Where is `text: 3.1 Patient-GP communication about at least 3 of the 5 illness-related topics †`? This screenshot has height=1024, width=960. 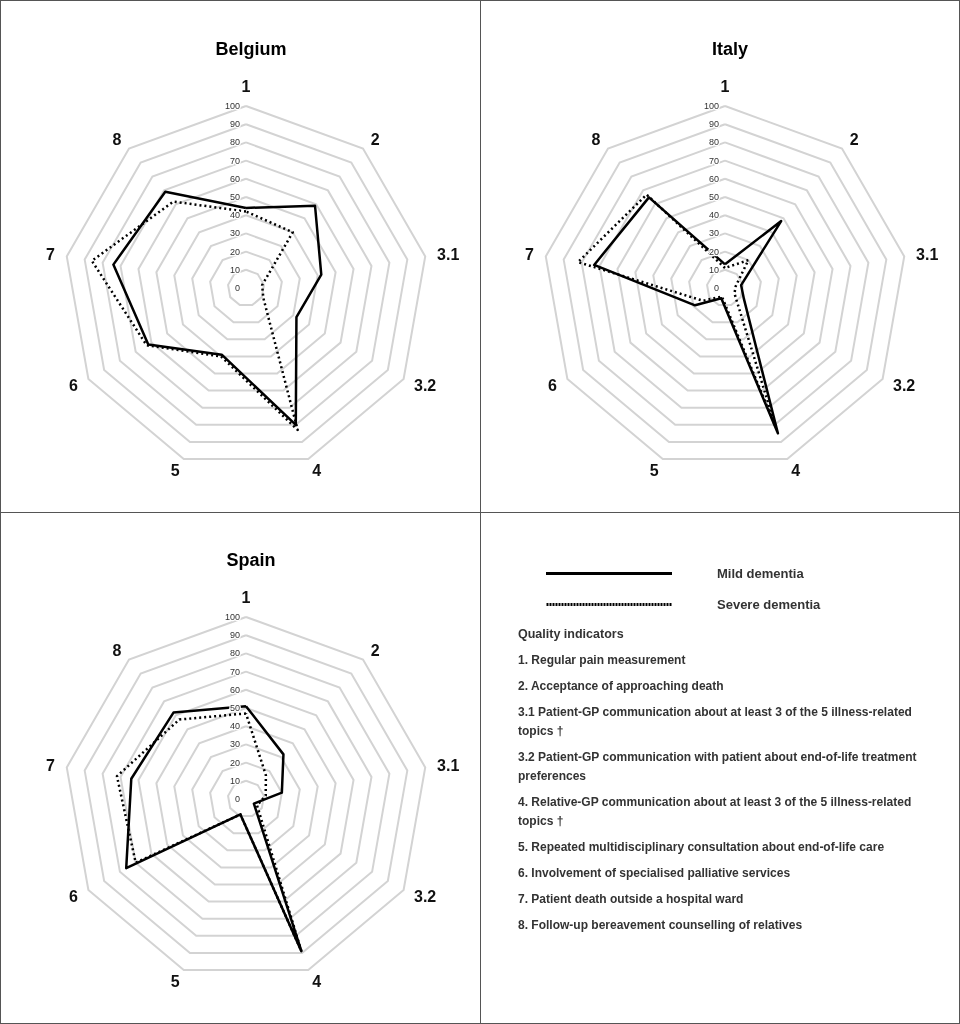 text: 3.1 Patient-GP communication about at least 3 of the 5 illness-related topics † is located at coordinates (715, 722).